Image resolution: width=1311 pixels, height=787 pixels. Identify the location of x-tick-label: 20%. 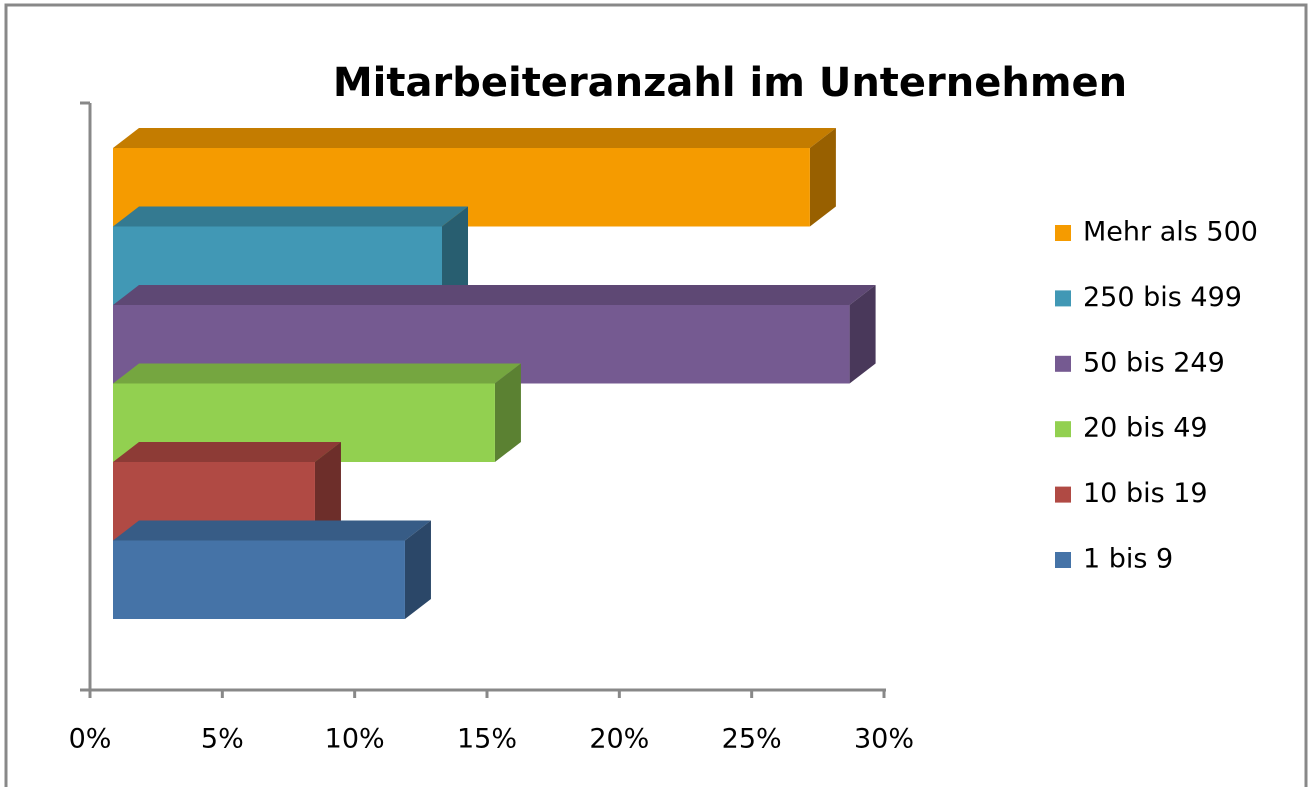
(619, 739).